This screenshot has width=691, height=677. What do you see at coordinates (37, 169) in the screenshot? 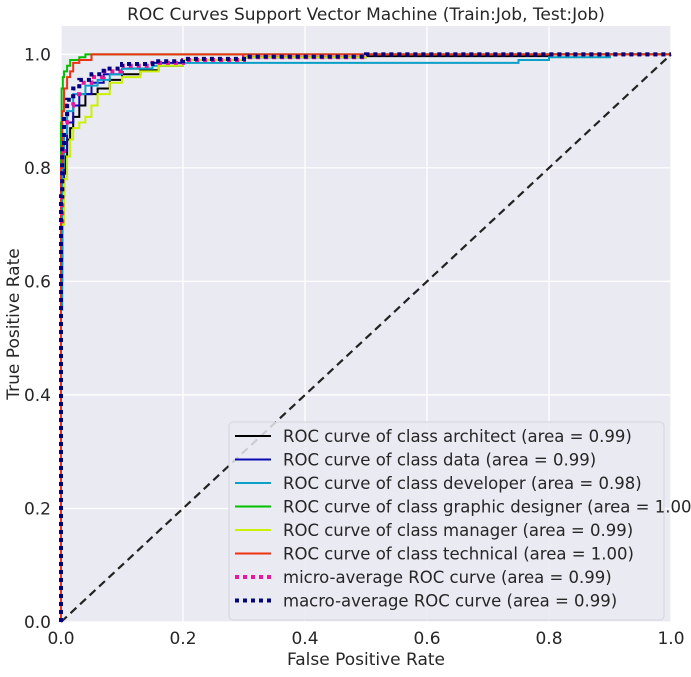
I see `y-tick-label: 0.8` at bounding box center [37, 169].